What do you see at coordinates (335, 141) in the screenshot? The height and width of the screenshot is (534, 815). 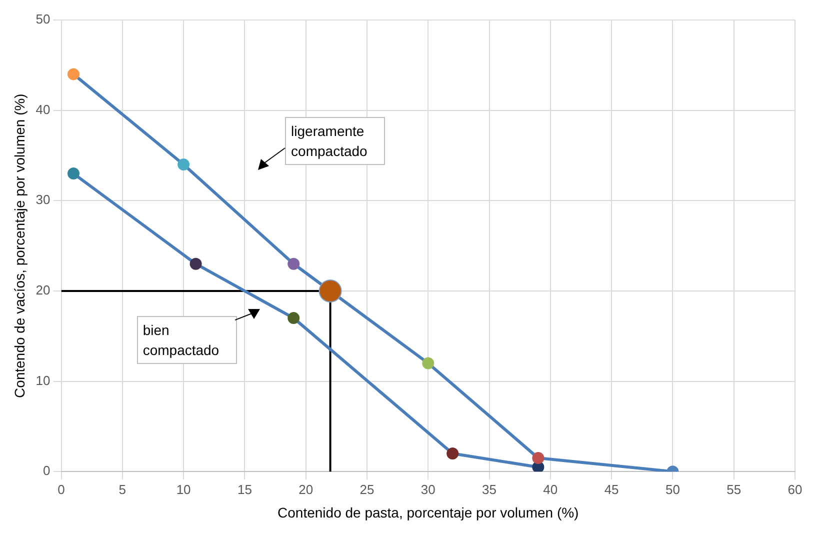 I see `annotation: ligeramente compactado` at bounding box center [335, 141].